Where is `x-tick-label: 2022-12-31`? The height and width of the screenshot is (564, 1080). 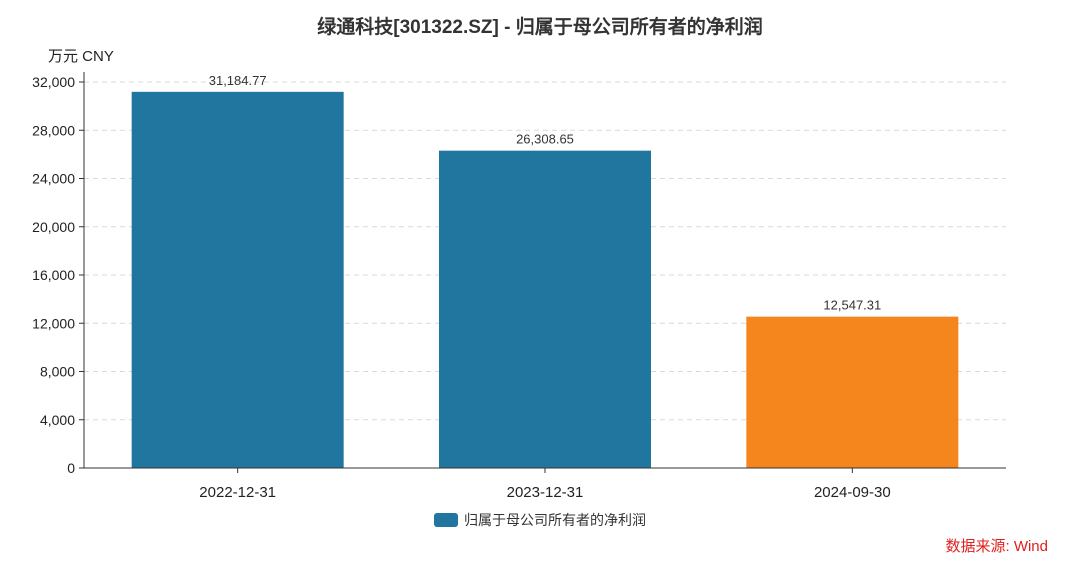 x-tick-label: 2022-12-31 is located at coordinates (237, 492).